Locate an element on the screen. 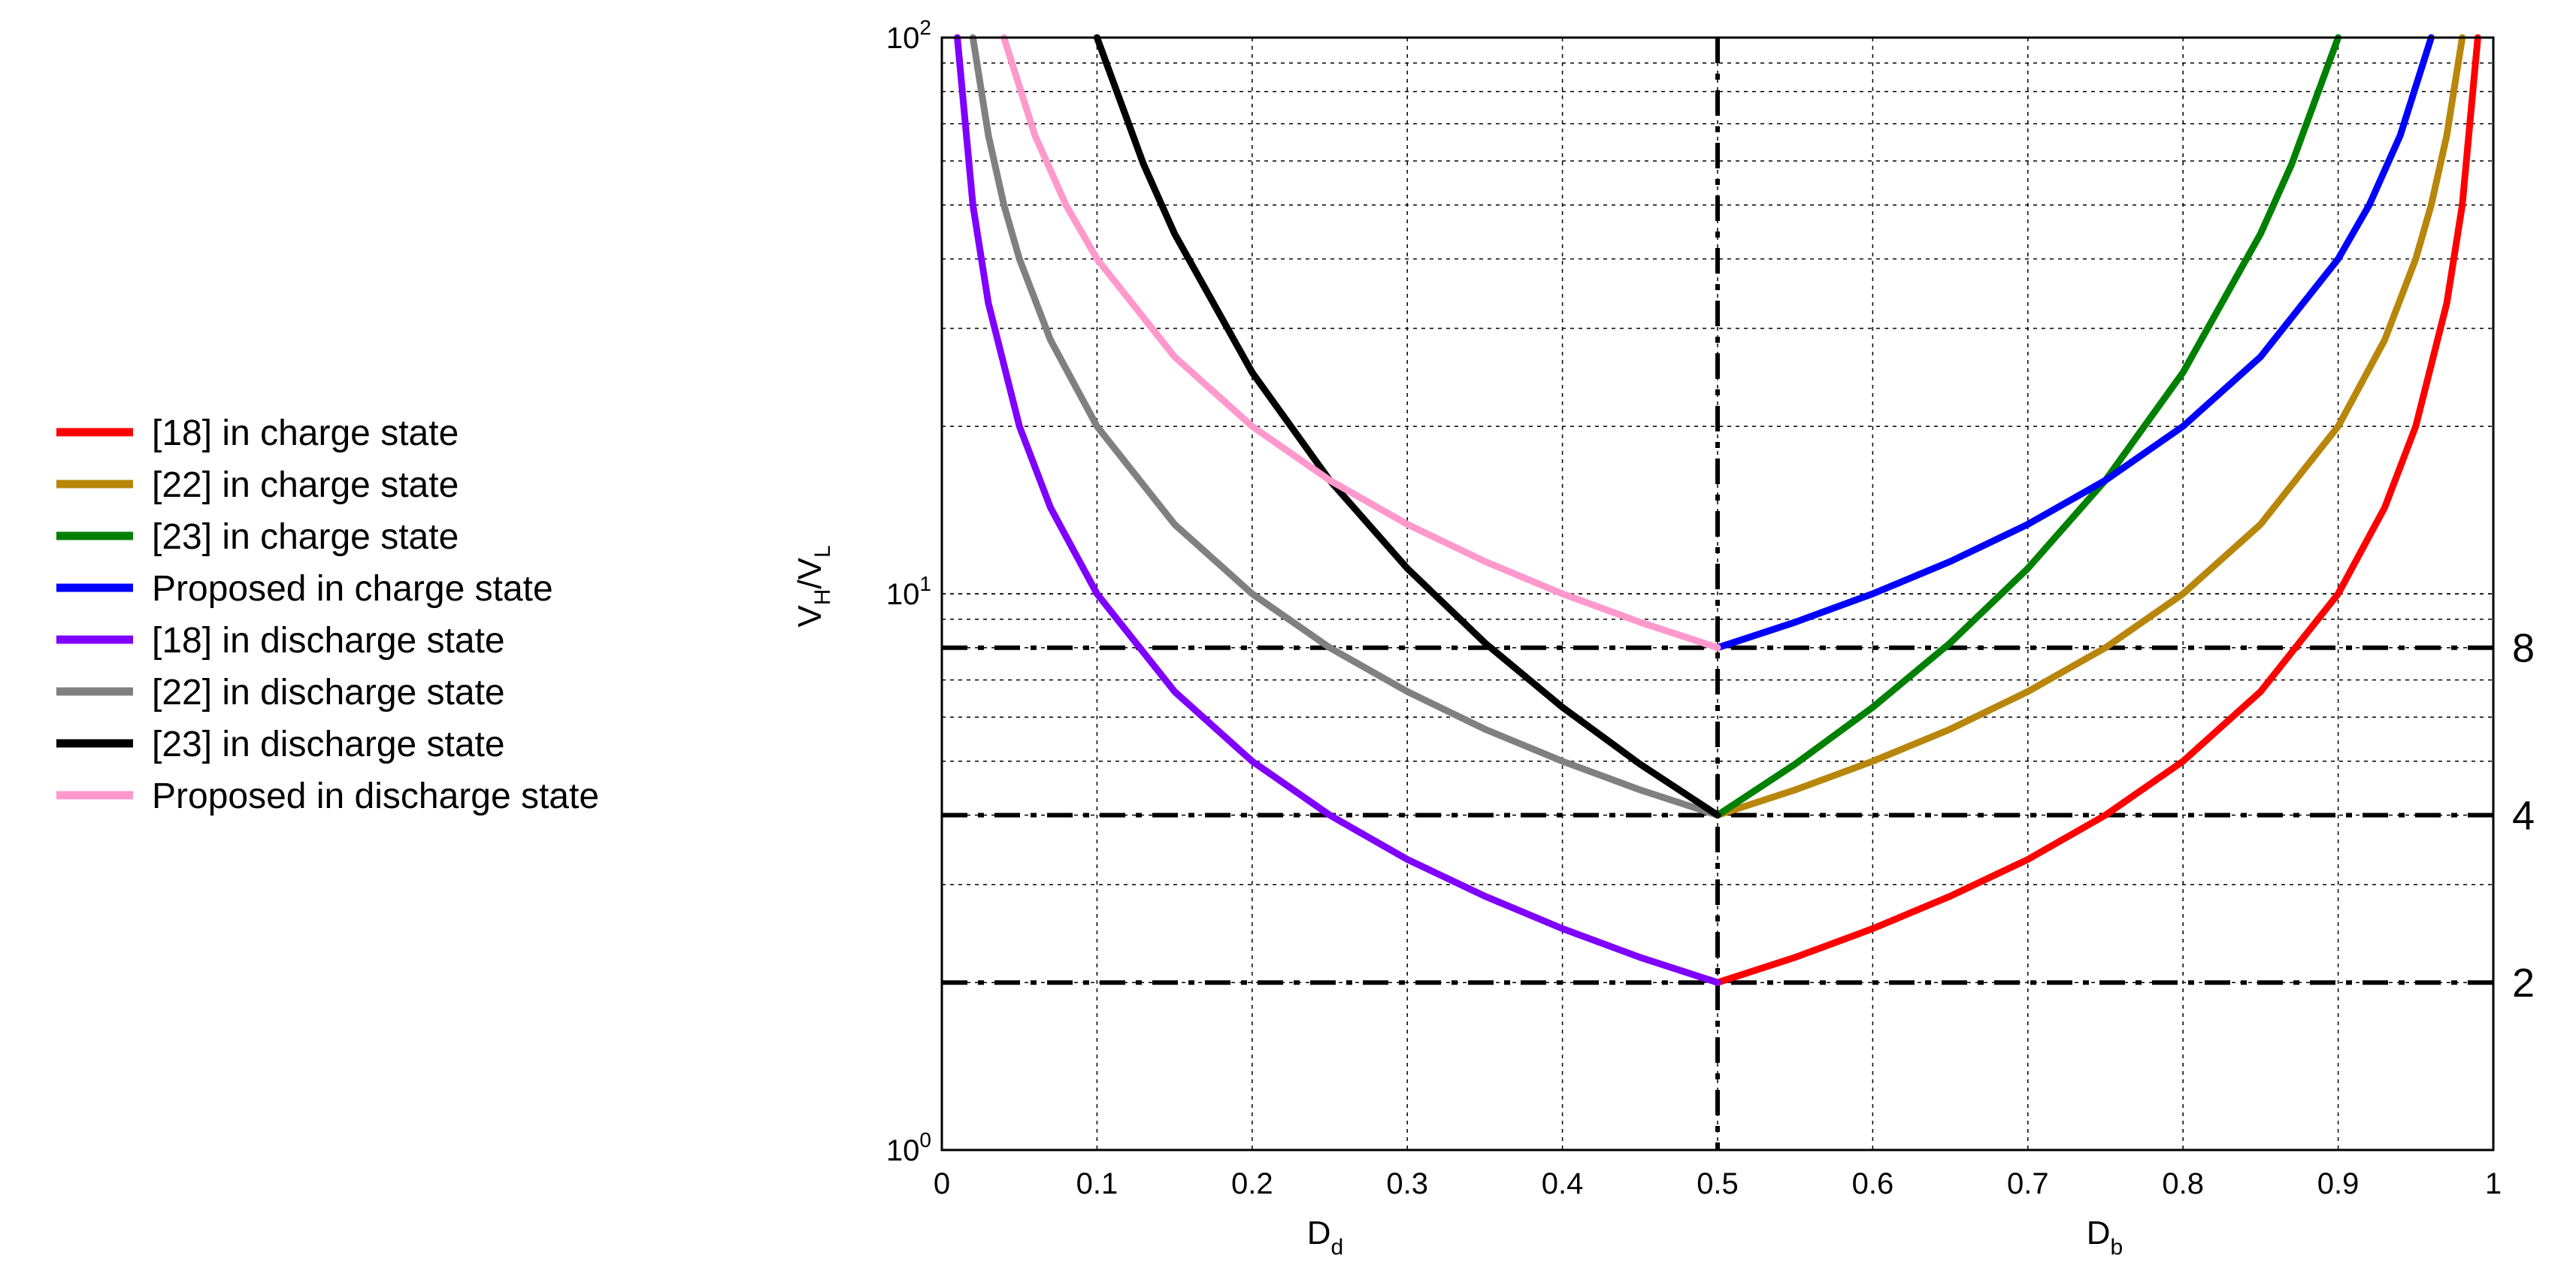 The width and height of the screenshot is (2576, 1268). x-tick-label: 0.6 is located at coordinates (1873, 1183).